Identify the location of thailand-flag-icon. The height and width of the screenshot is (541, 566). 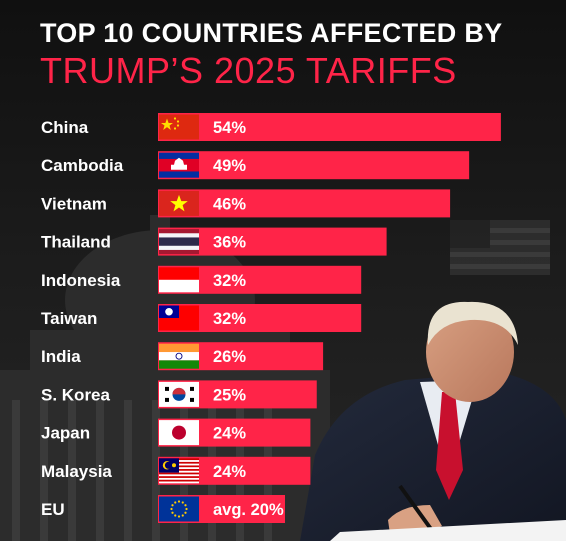
(179, 242).